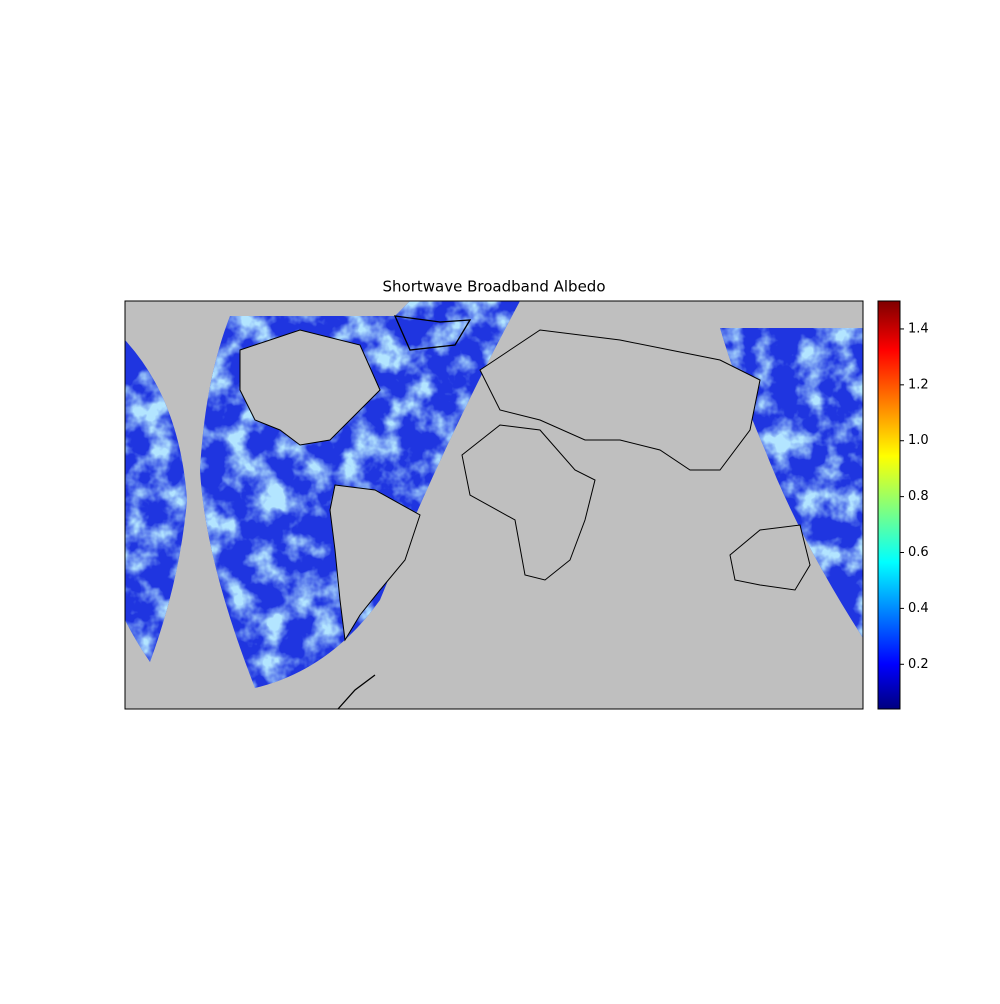 The width and height of the screenshot is (1000, 1004). Describe the element at coordinates (494, 287) in the screenshot. I see `chart-title: Shortwave Broadband Albedo` at that location.